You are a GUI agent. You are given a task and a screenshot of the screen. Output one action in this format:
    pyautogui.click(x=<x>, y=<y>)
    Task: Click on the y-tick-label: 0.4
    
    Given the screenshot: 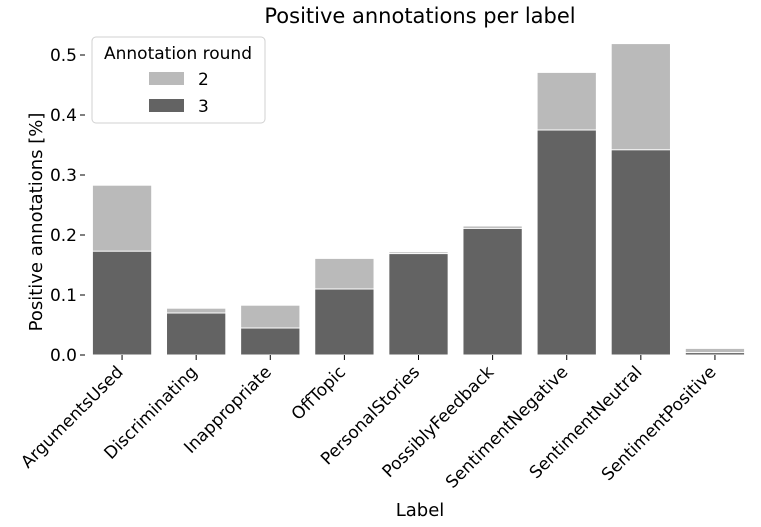 What is the action you would take?
    pyautogui.click(x=63, y=116)
    